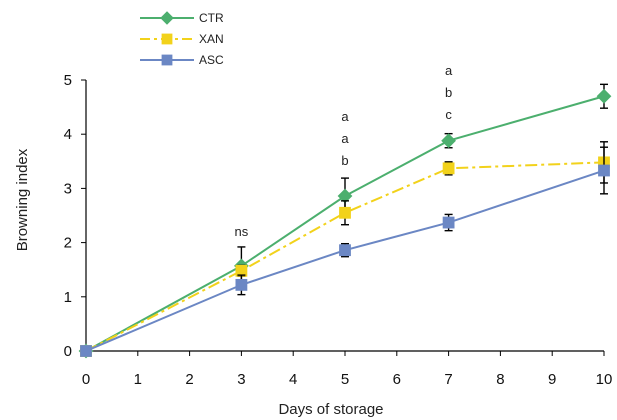 The image size is (617, 420). I want to click on legend: CTR XAN ASC, so click(182, 39).